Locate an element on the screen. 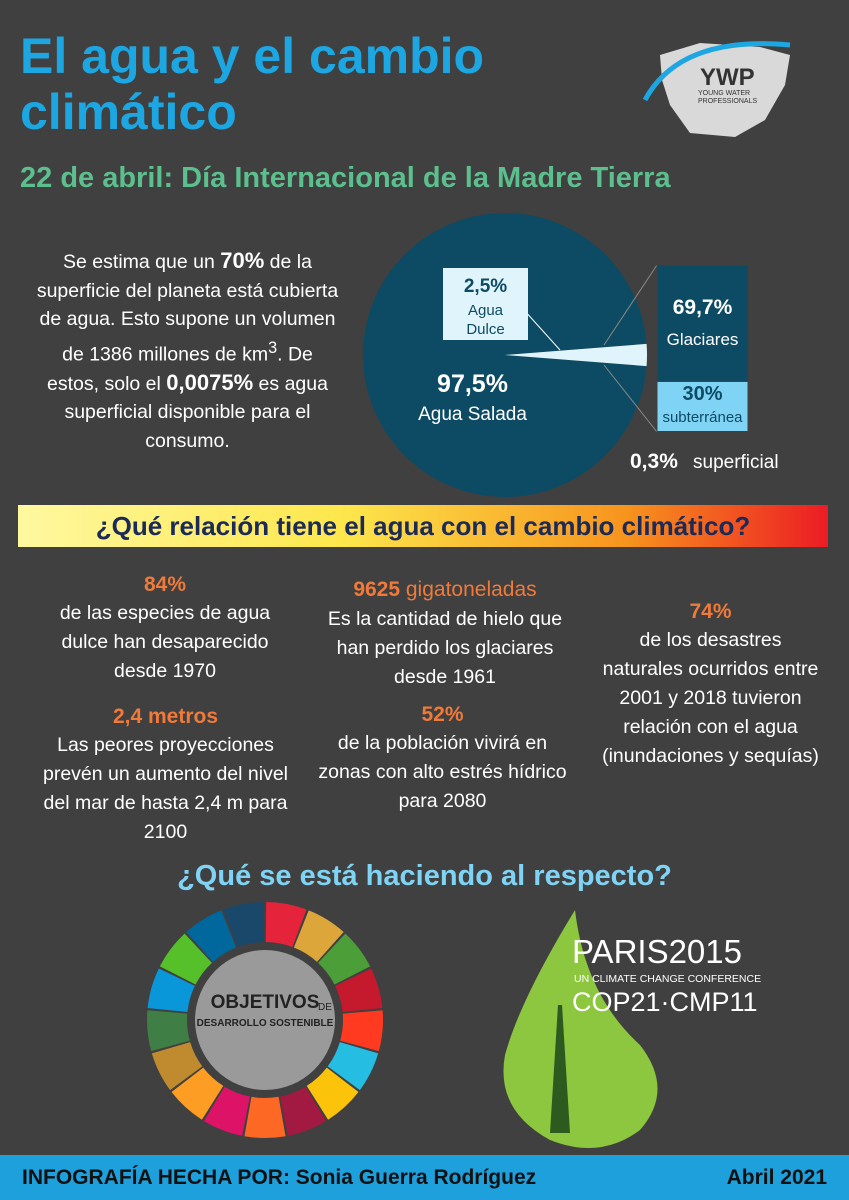 This screenshot has height=1200, width=849. footer-date: Abril 2021 is located at coordinates (776, 1177).